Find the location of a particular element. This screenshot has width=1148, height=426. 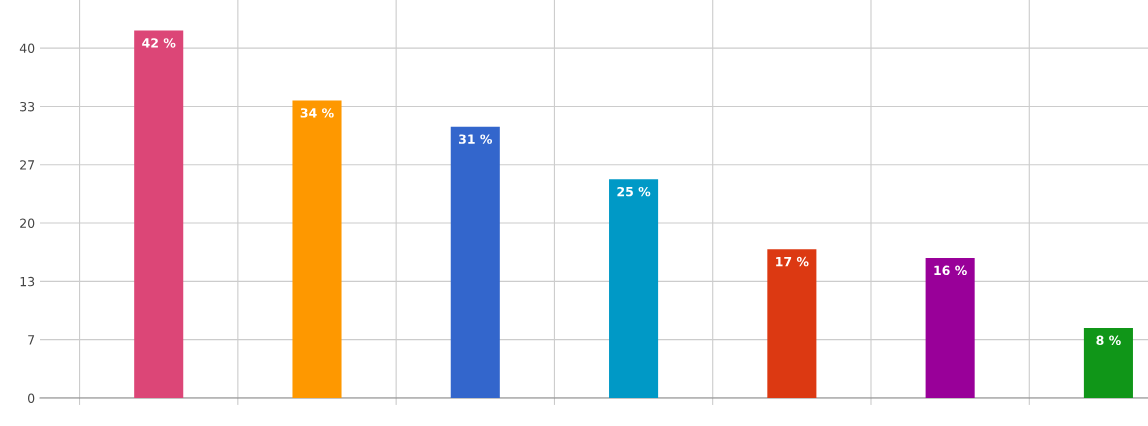

y-tick-label: 7 is located at coordinates (31, 340).